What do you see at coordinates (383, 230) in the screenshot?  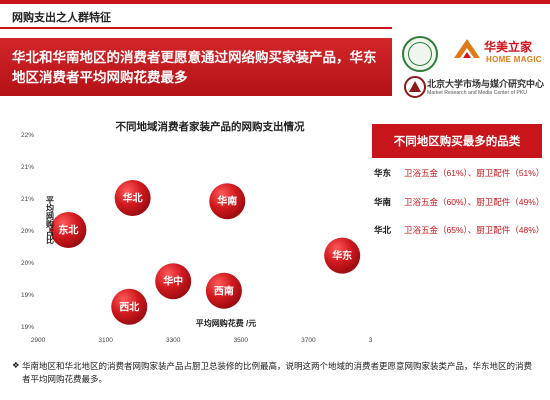 I see `panel-row-region: 华北` at bounding box center [383, 230].